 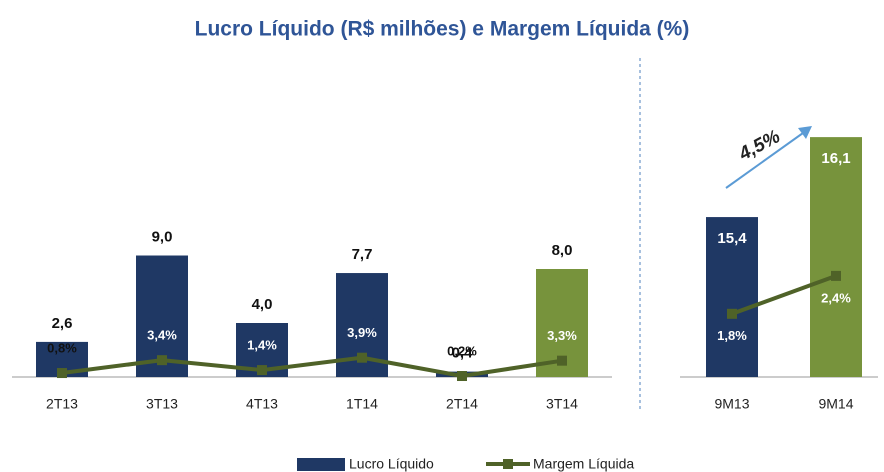 I want to click on line-value-label: 2,4%, so click(x=836, y=297).